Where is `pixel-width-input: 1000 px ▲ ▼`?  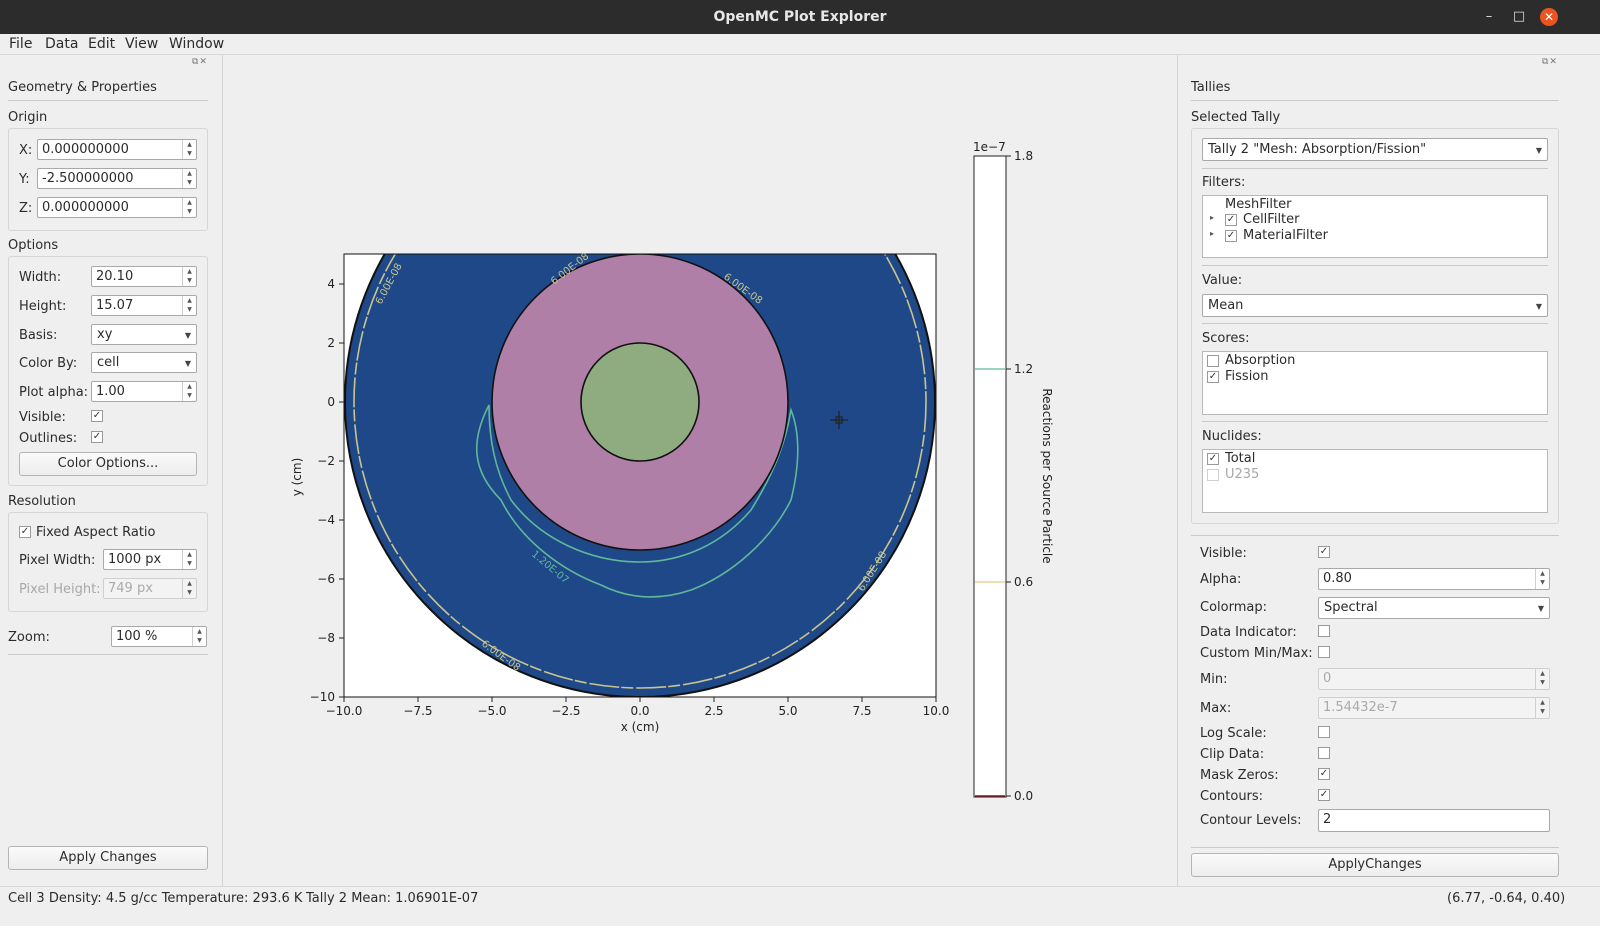
pixel-width-input: 1000 px ▲ ▼ is located at coordinates (150, 559).